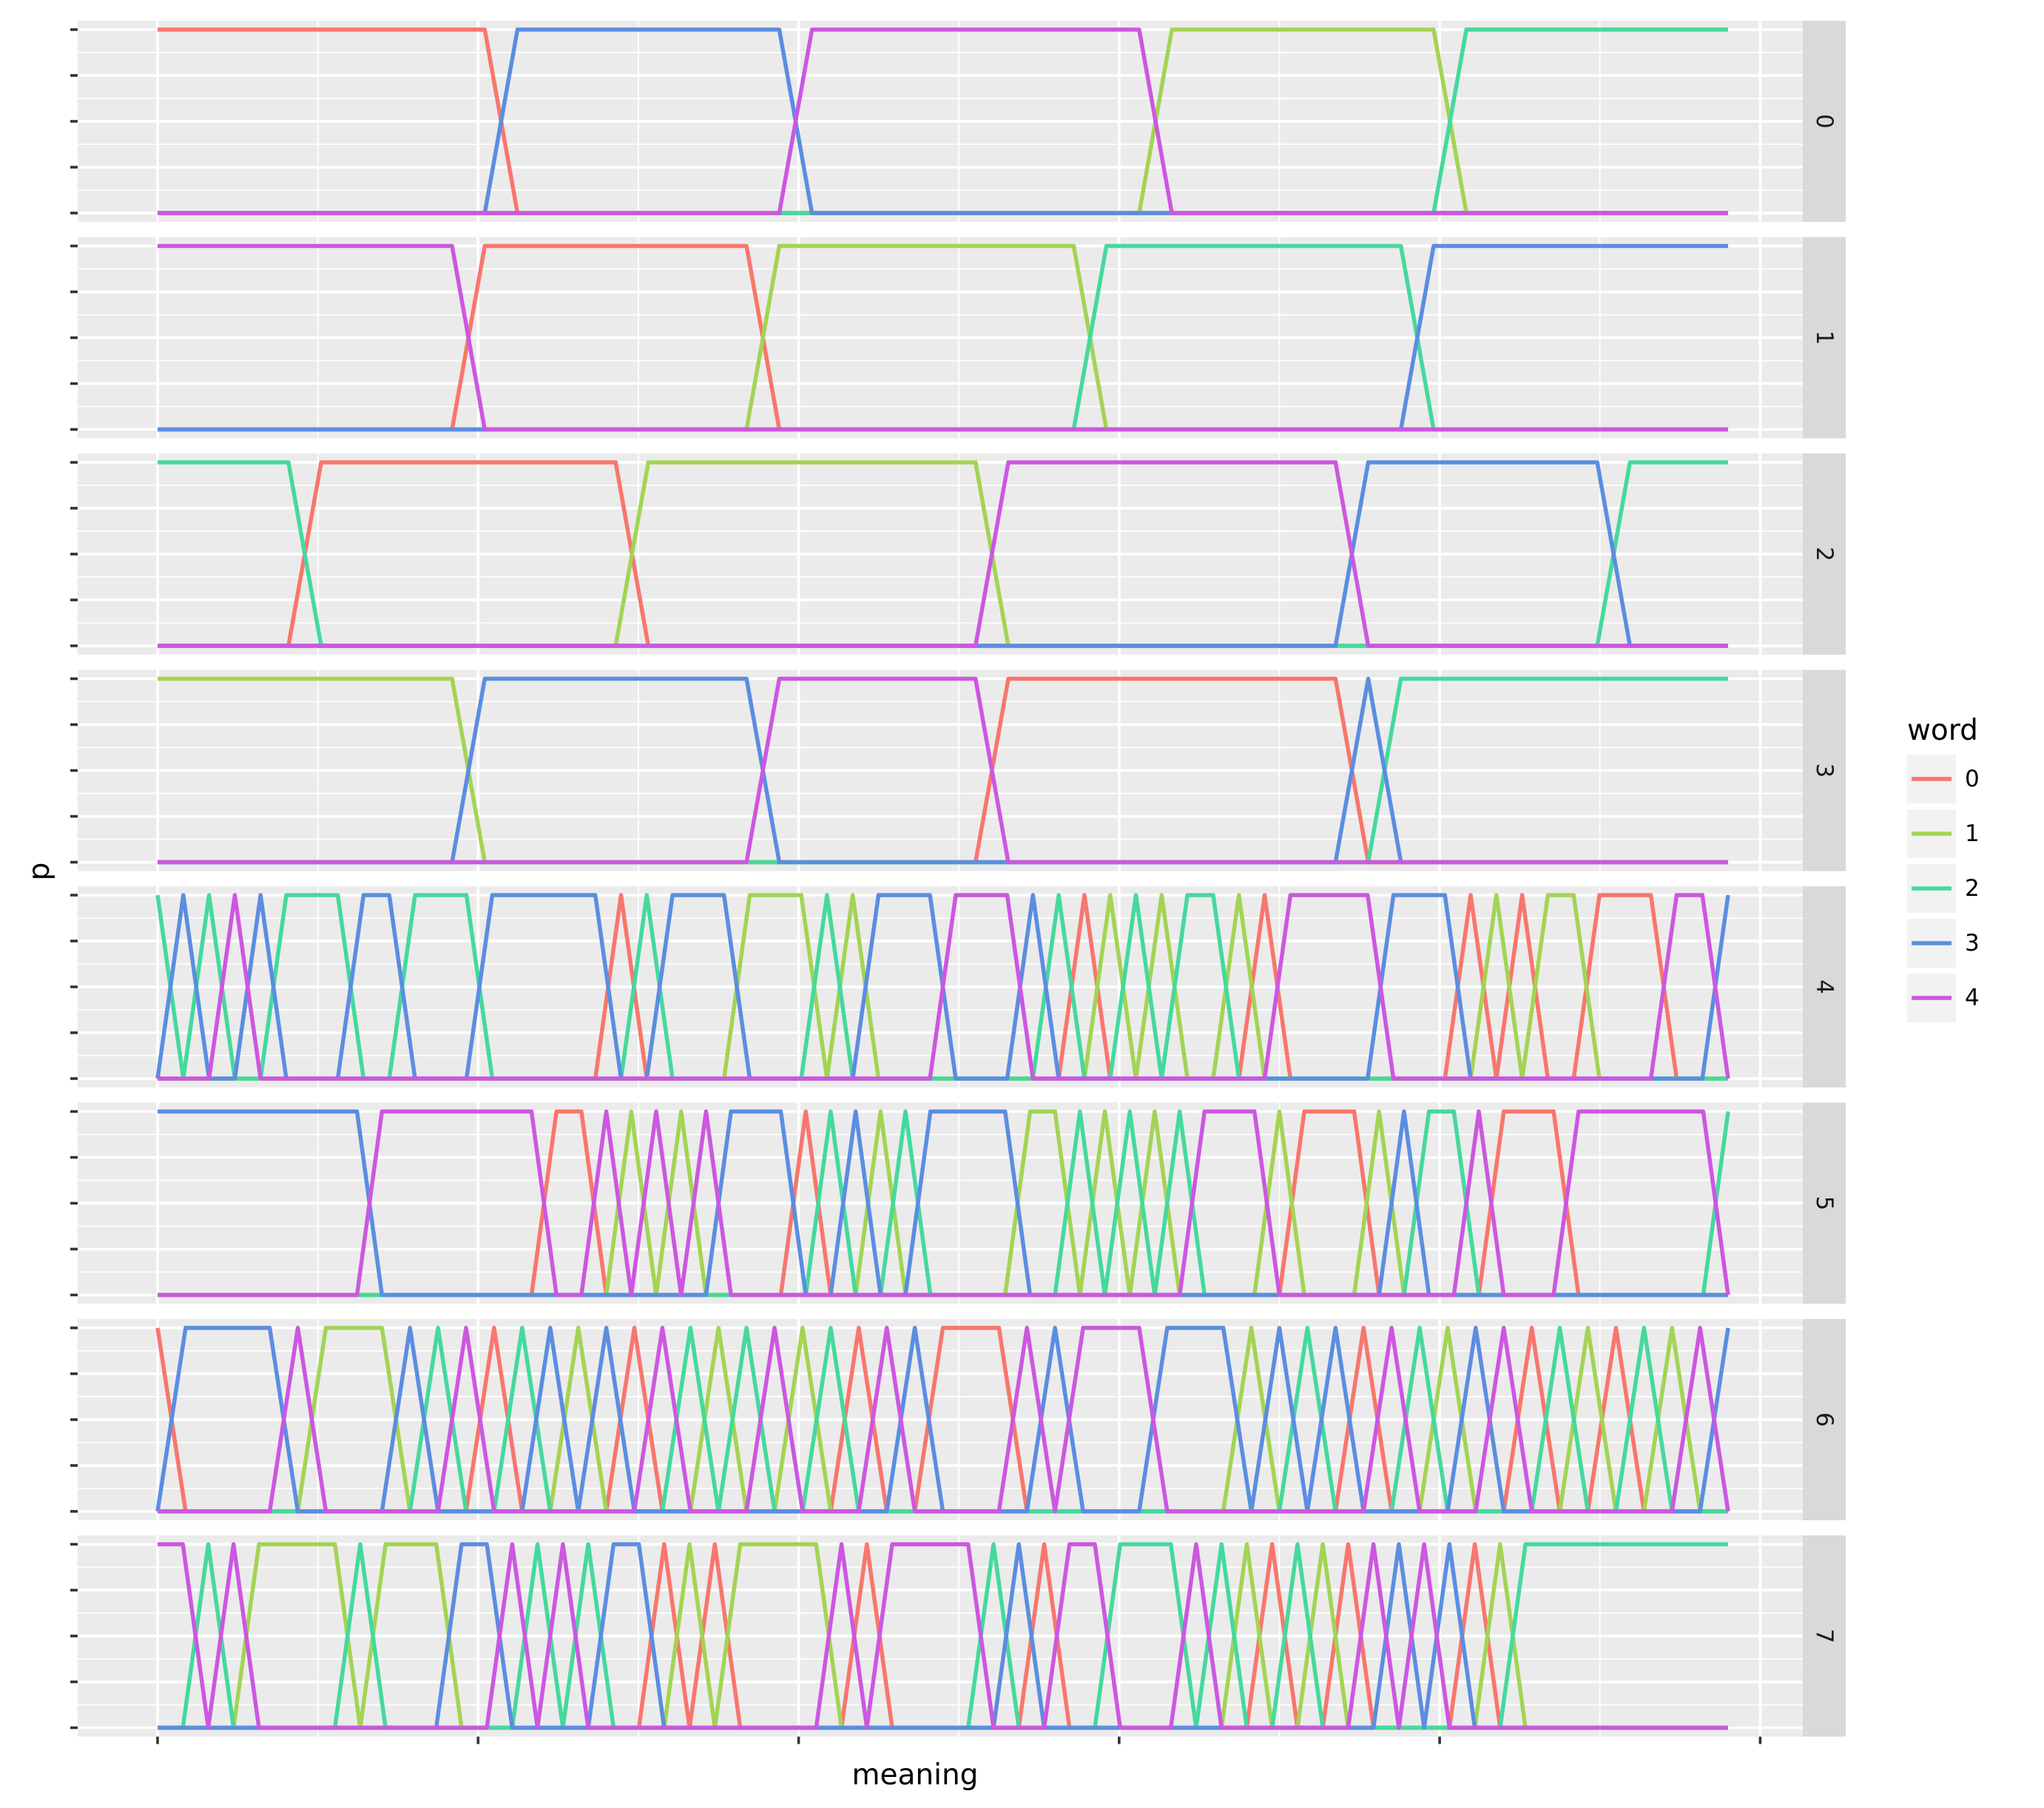  I want to click on facet-panel-3: 3, so click(958, 770).